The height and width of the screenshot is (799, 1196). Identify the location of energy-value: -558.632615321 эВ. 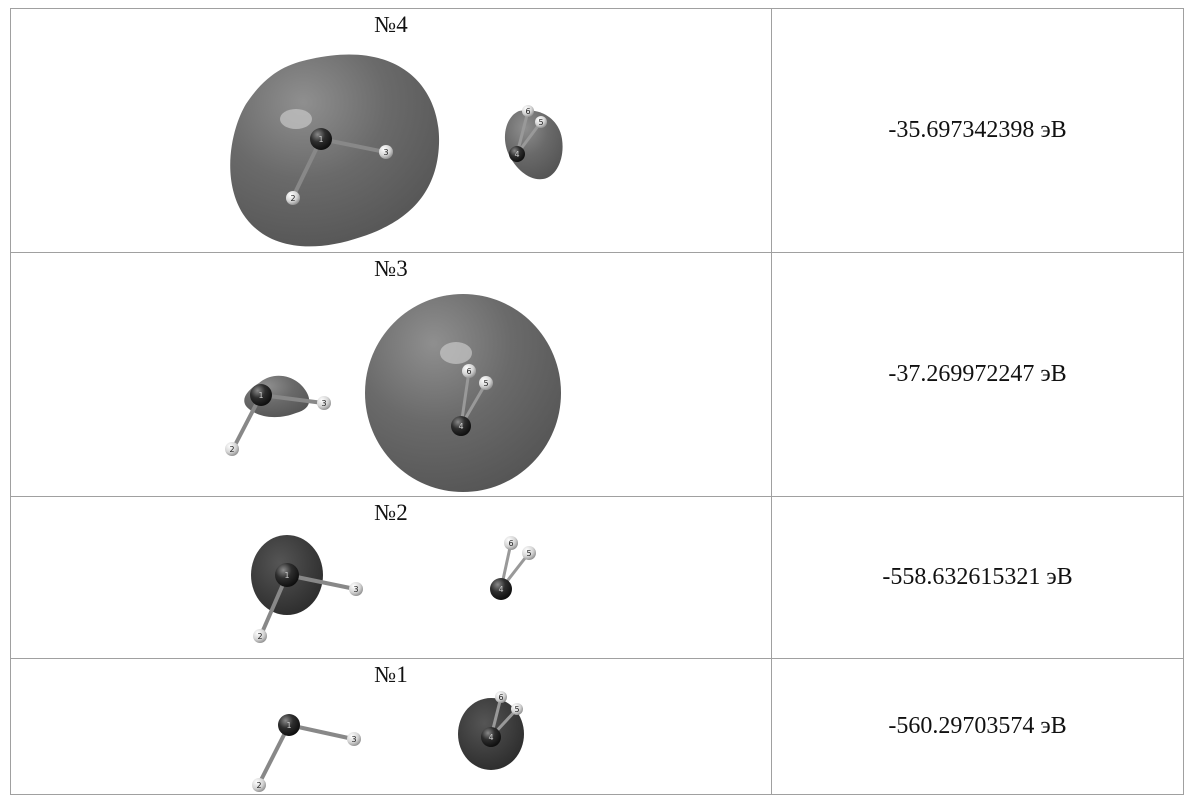
(977, 577).